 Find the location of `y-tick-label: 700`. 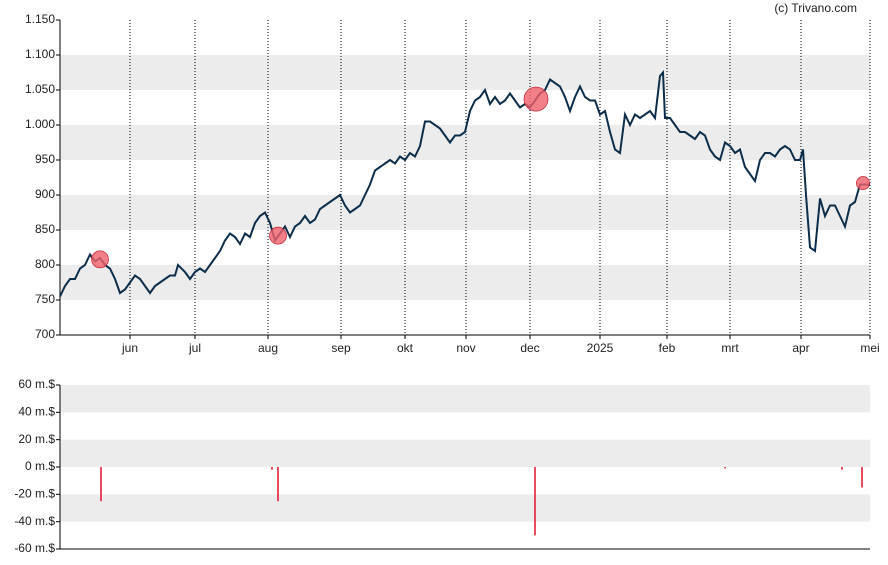

y-tick-label: 700 is located at coordinates (45, 334).